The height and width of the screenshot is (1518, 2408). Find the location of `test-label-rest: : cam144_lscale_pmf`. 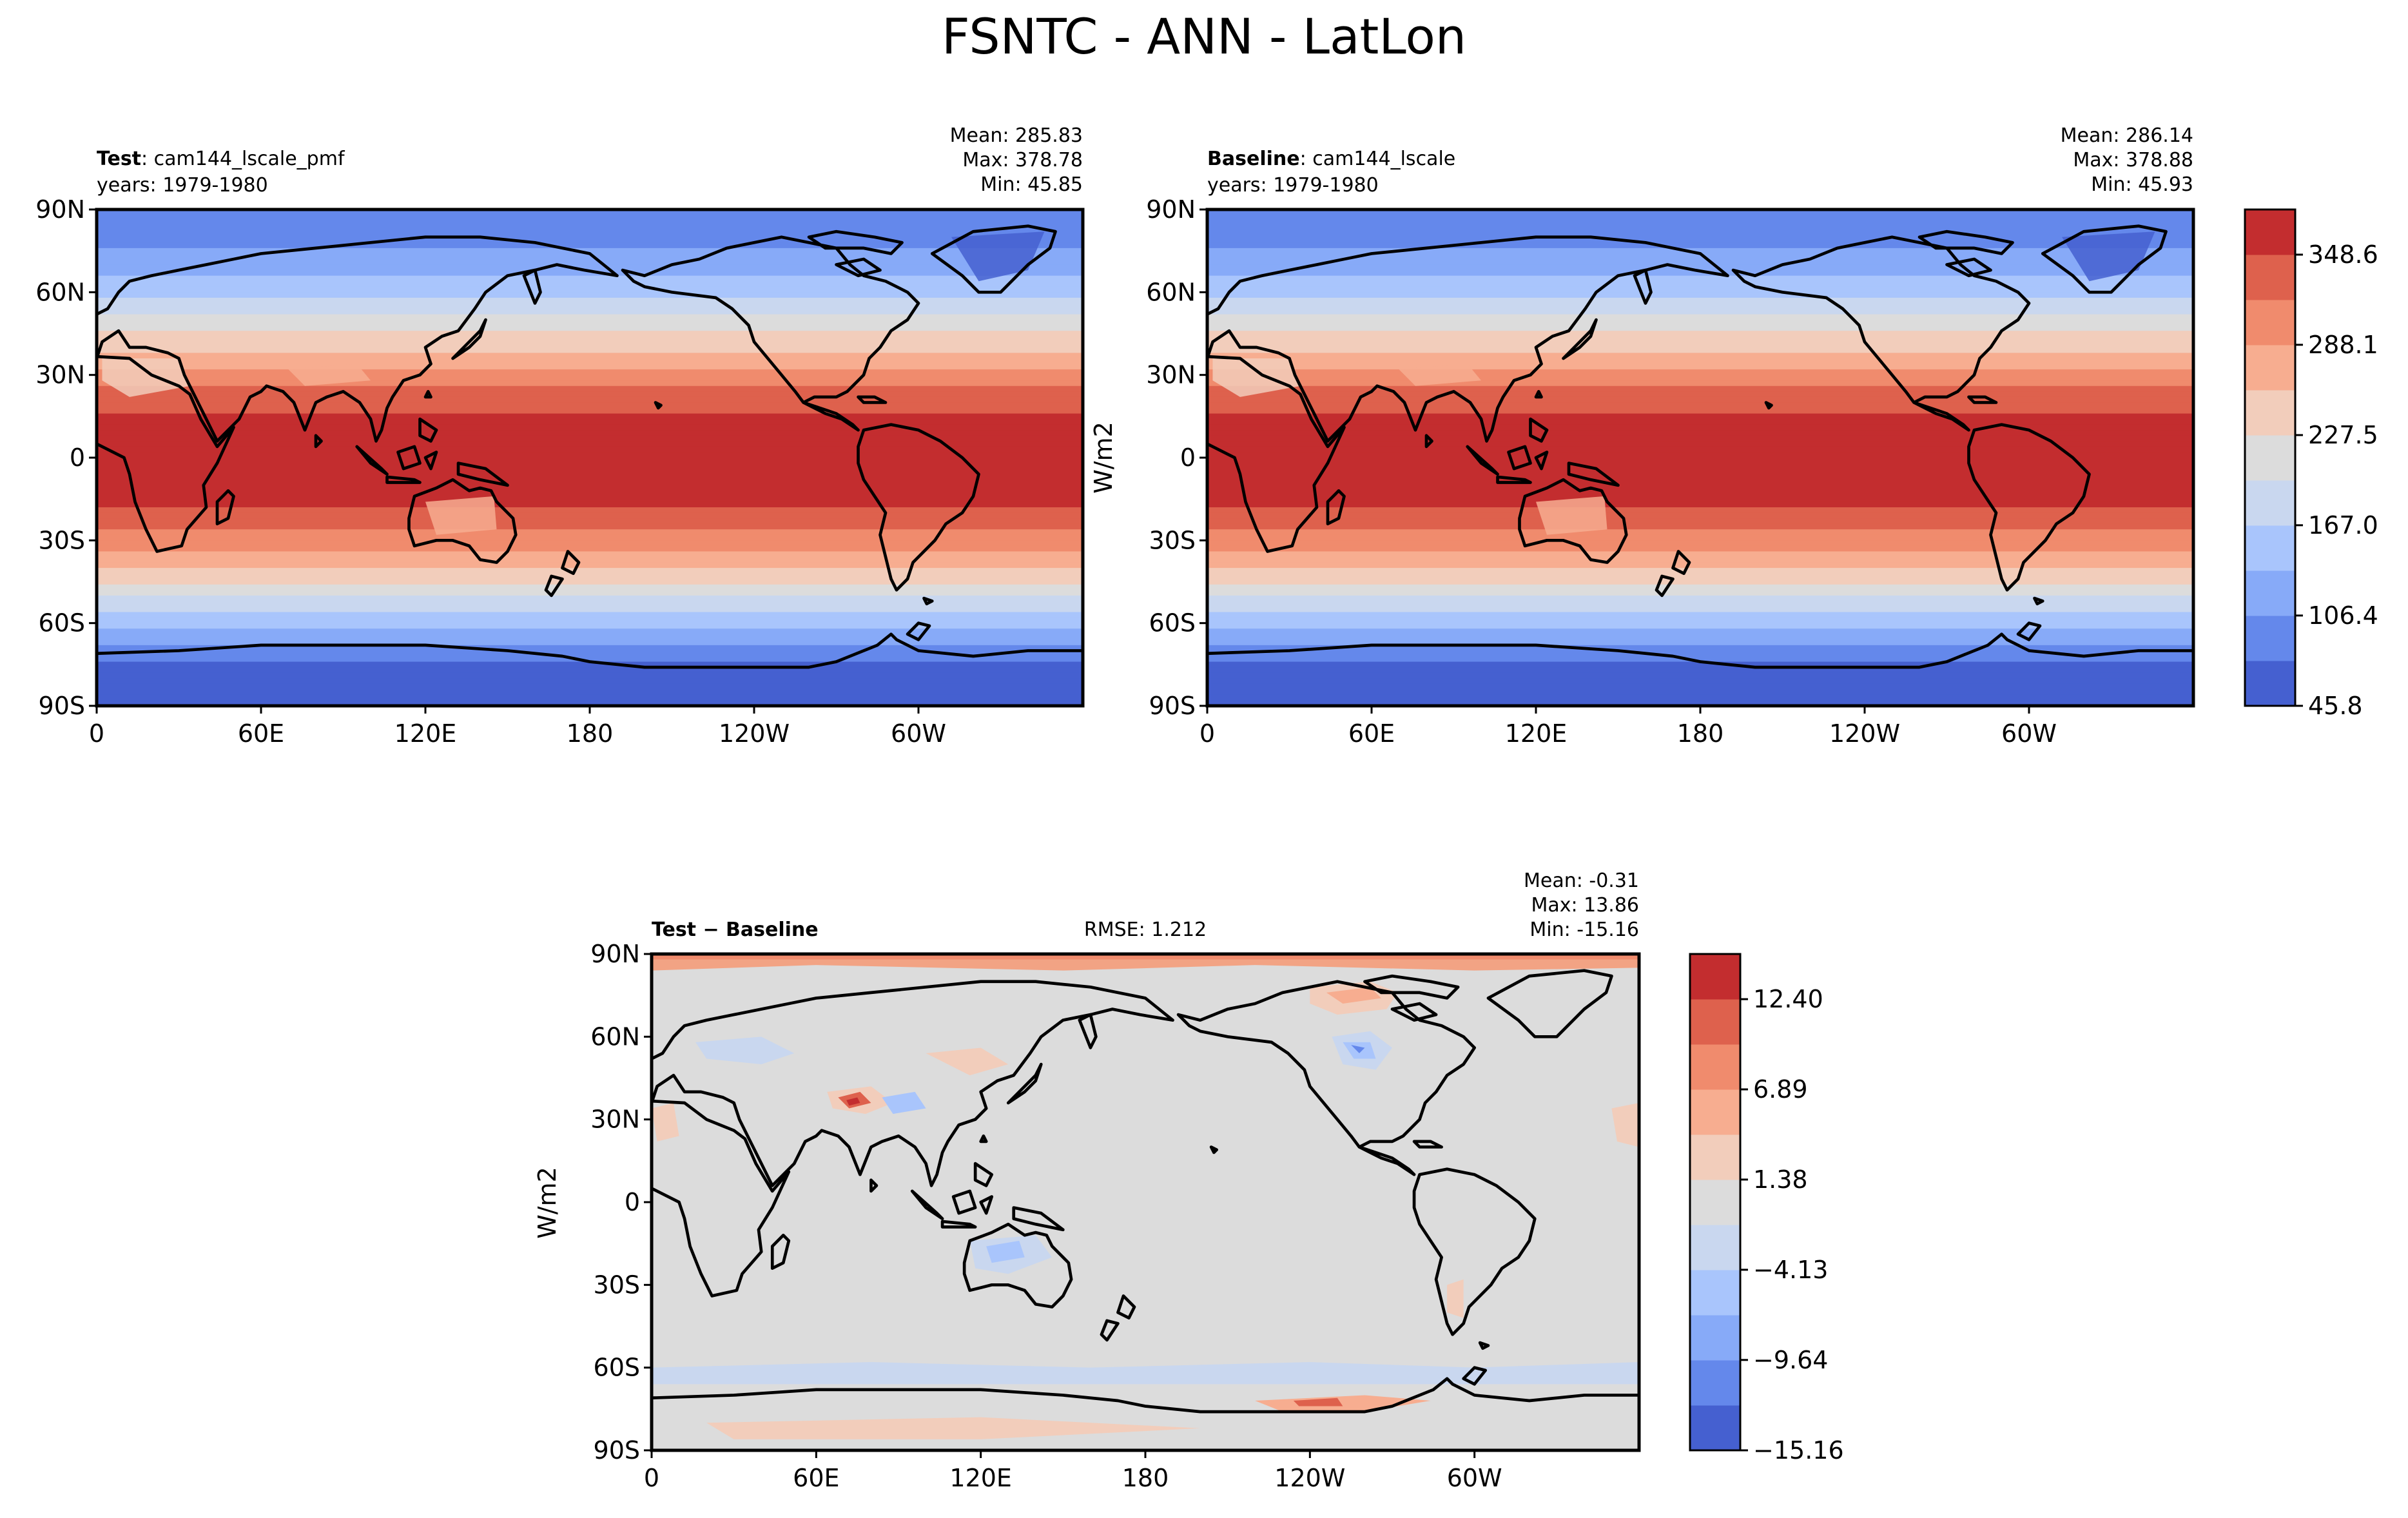

test-label-rest: : cam144_lscale_pmf is located at coordinates (243, 159).